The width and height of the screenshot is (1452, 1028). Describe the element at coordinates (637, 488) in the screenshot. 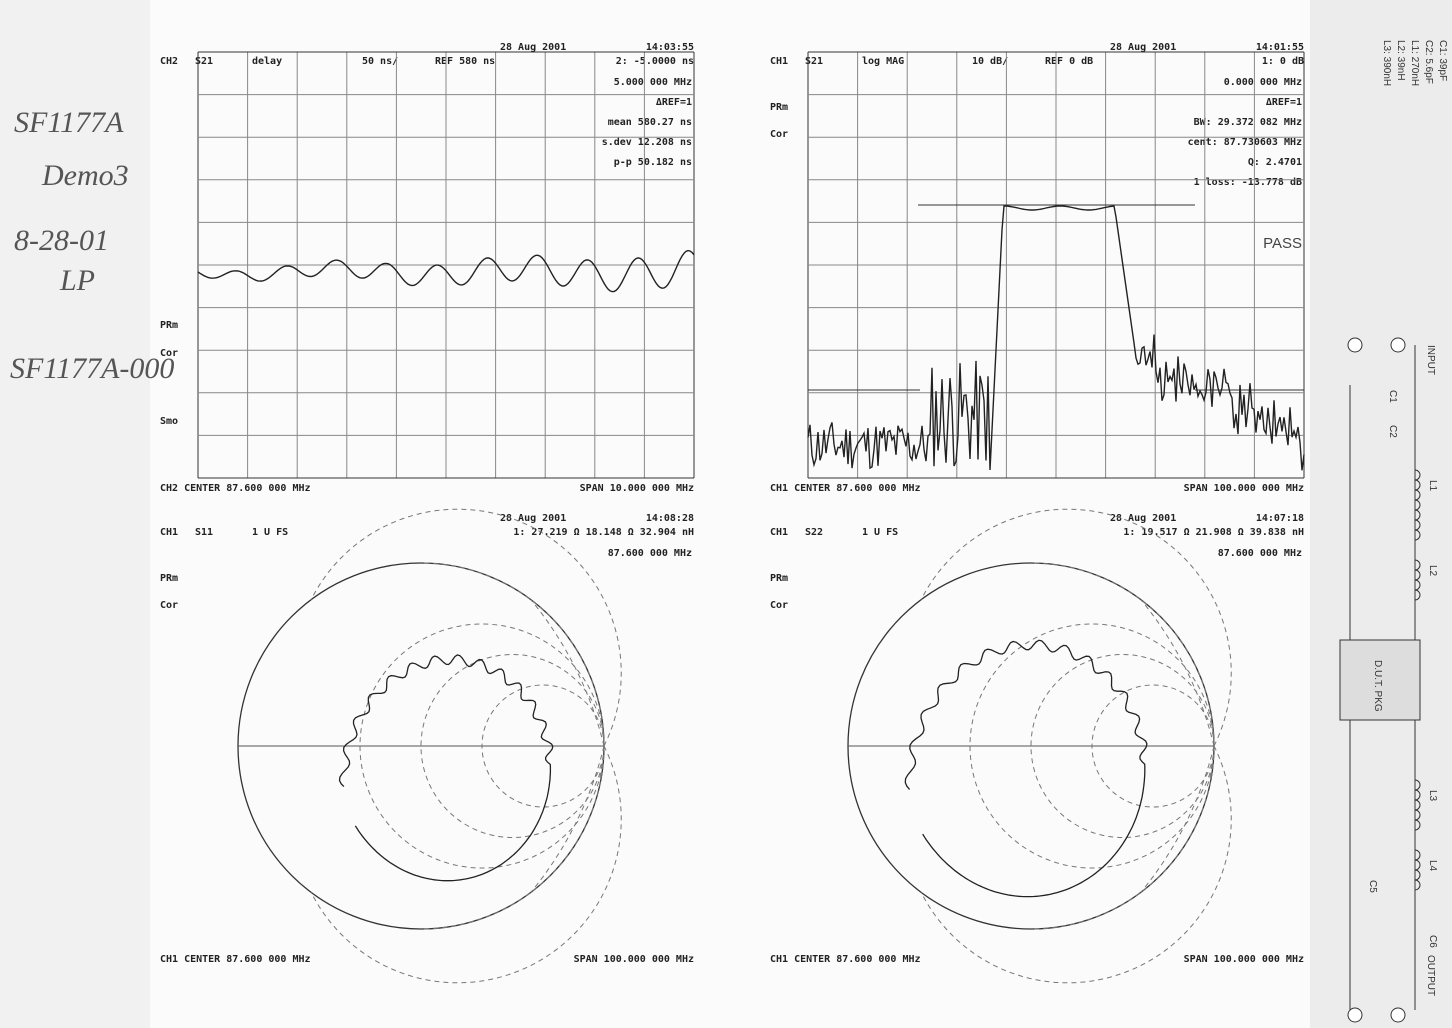

I see `footer-span: SPAN 10.000 000 MHz` at that location.